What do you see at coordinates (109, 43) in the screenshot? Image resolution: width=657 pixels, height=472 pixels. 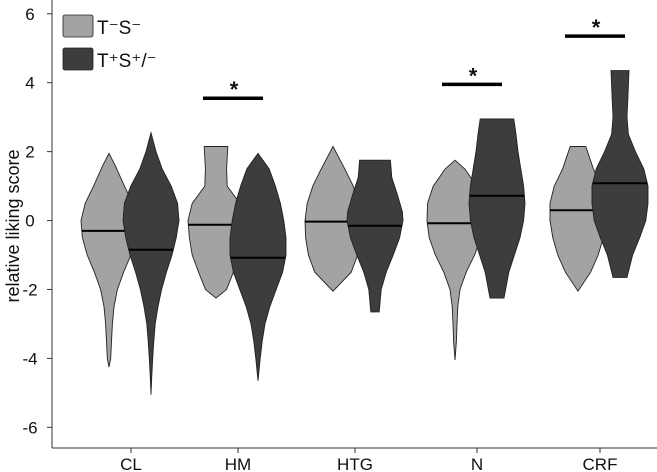 I see `legend: T⁻S⁻ T⁺S⁺/⁻` at bounding box center [109, 43].